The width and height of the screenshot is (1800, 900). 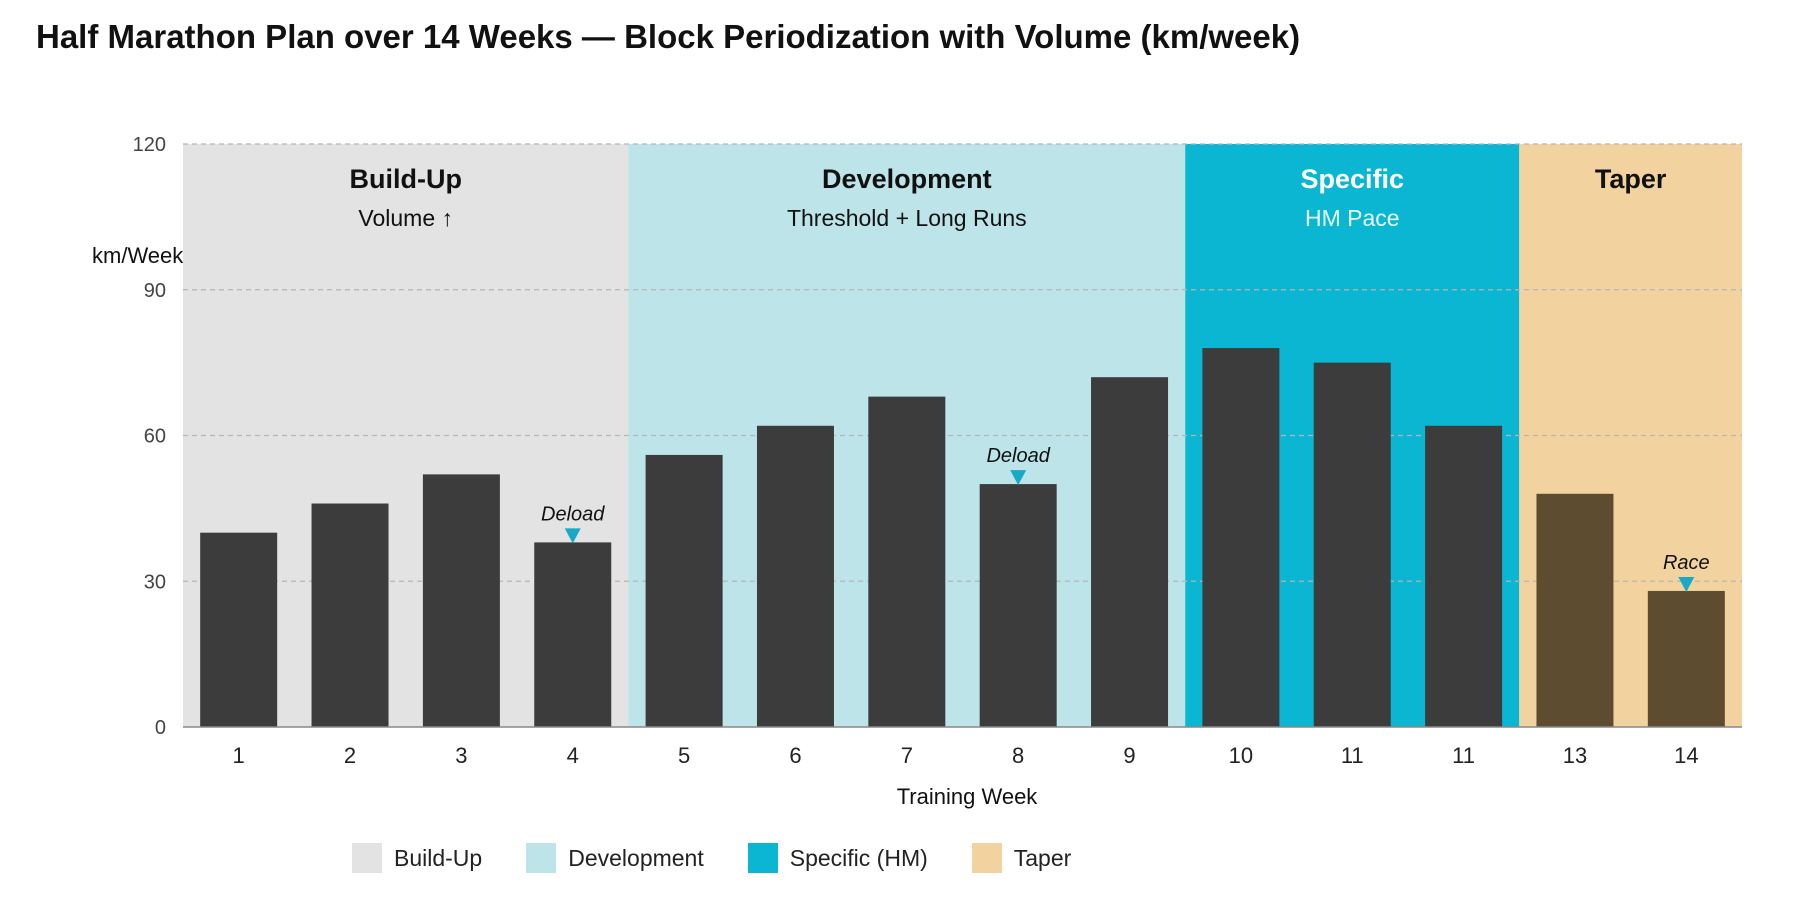 I want to click on annotation-label-1: Deload, so click(x=1018, y=456).